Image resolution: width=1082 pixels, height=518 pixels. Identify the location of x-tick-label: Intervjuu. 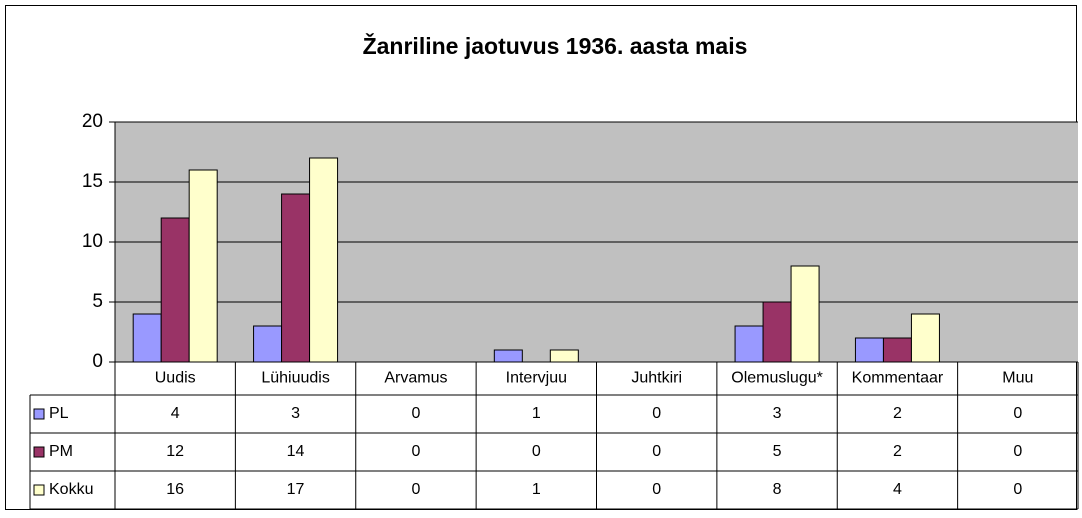
(536, 378).